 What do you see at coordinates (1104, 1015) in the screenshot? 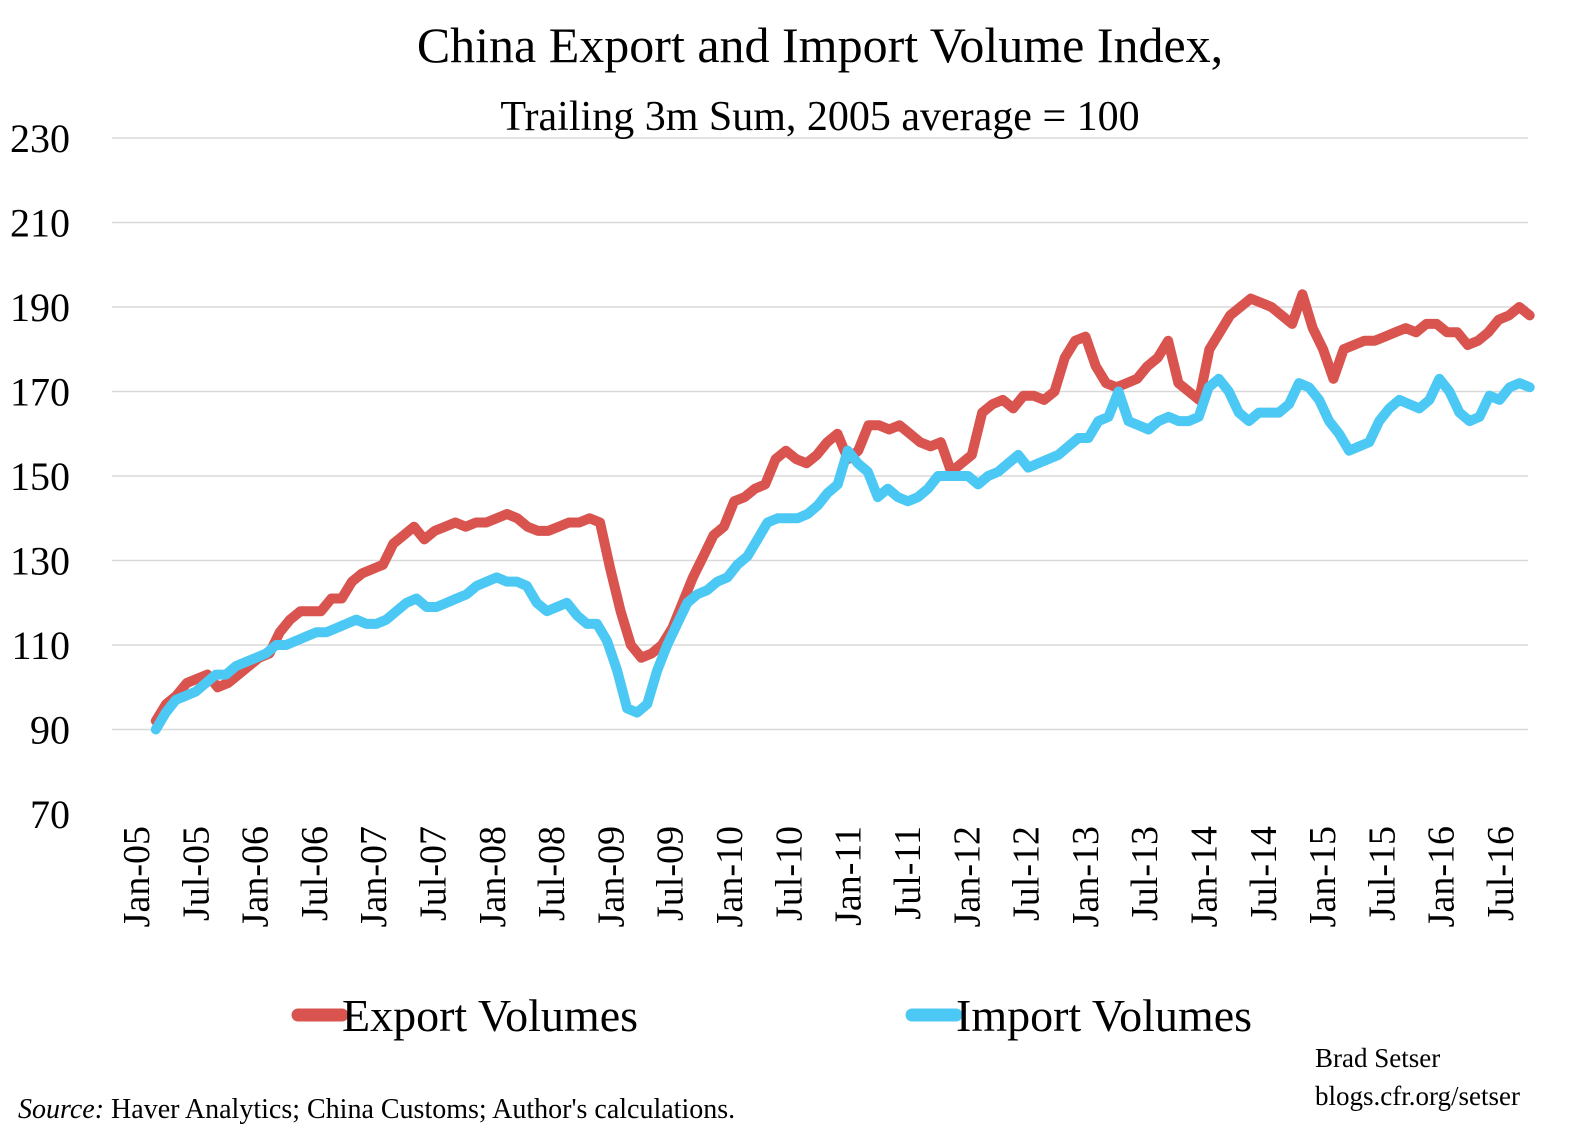
I see `legend-label-import: Import Volumes` at bounding box center [1104, 1015].